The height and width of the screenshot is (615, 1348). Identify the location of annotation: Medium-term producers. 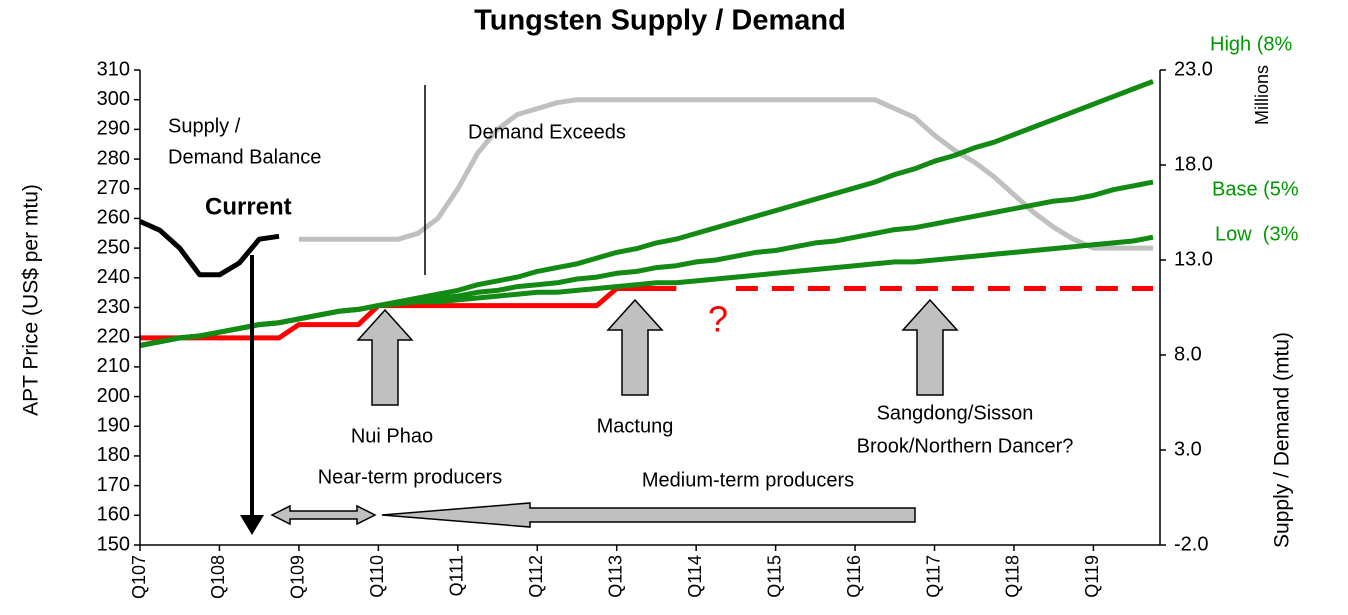
(748, 480).